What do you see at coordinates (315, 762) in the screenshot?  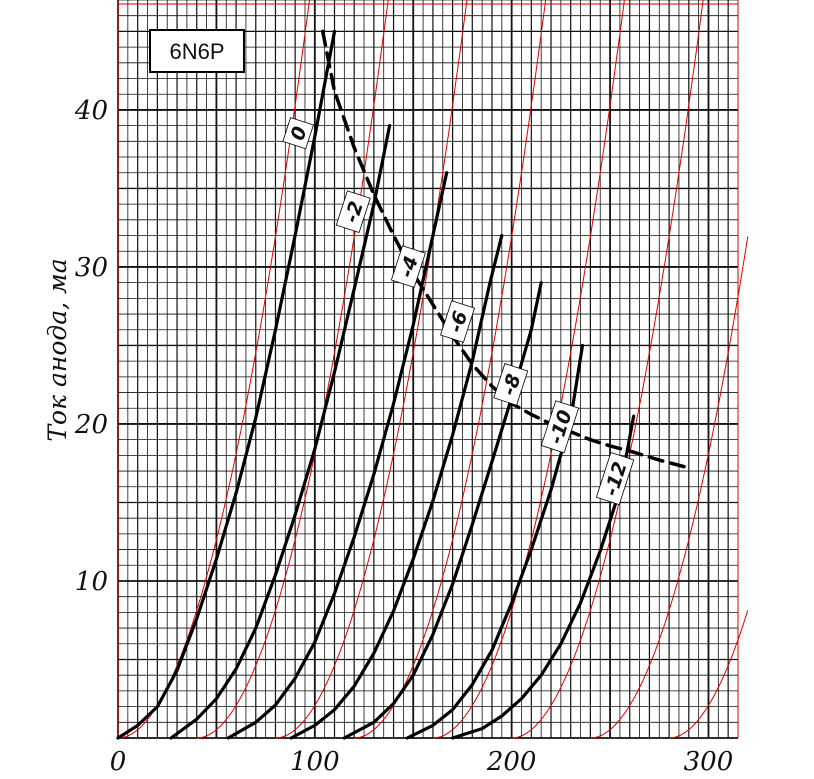 I see `x-tick-label: 100` at bounding box center [315, 762].